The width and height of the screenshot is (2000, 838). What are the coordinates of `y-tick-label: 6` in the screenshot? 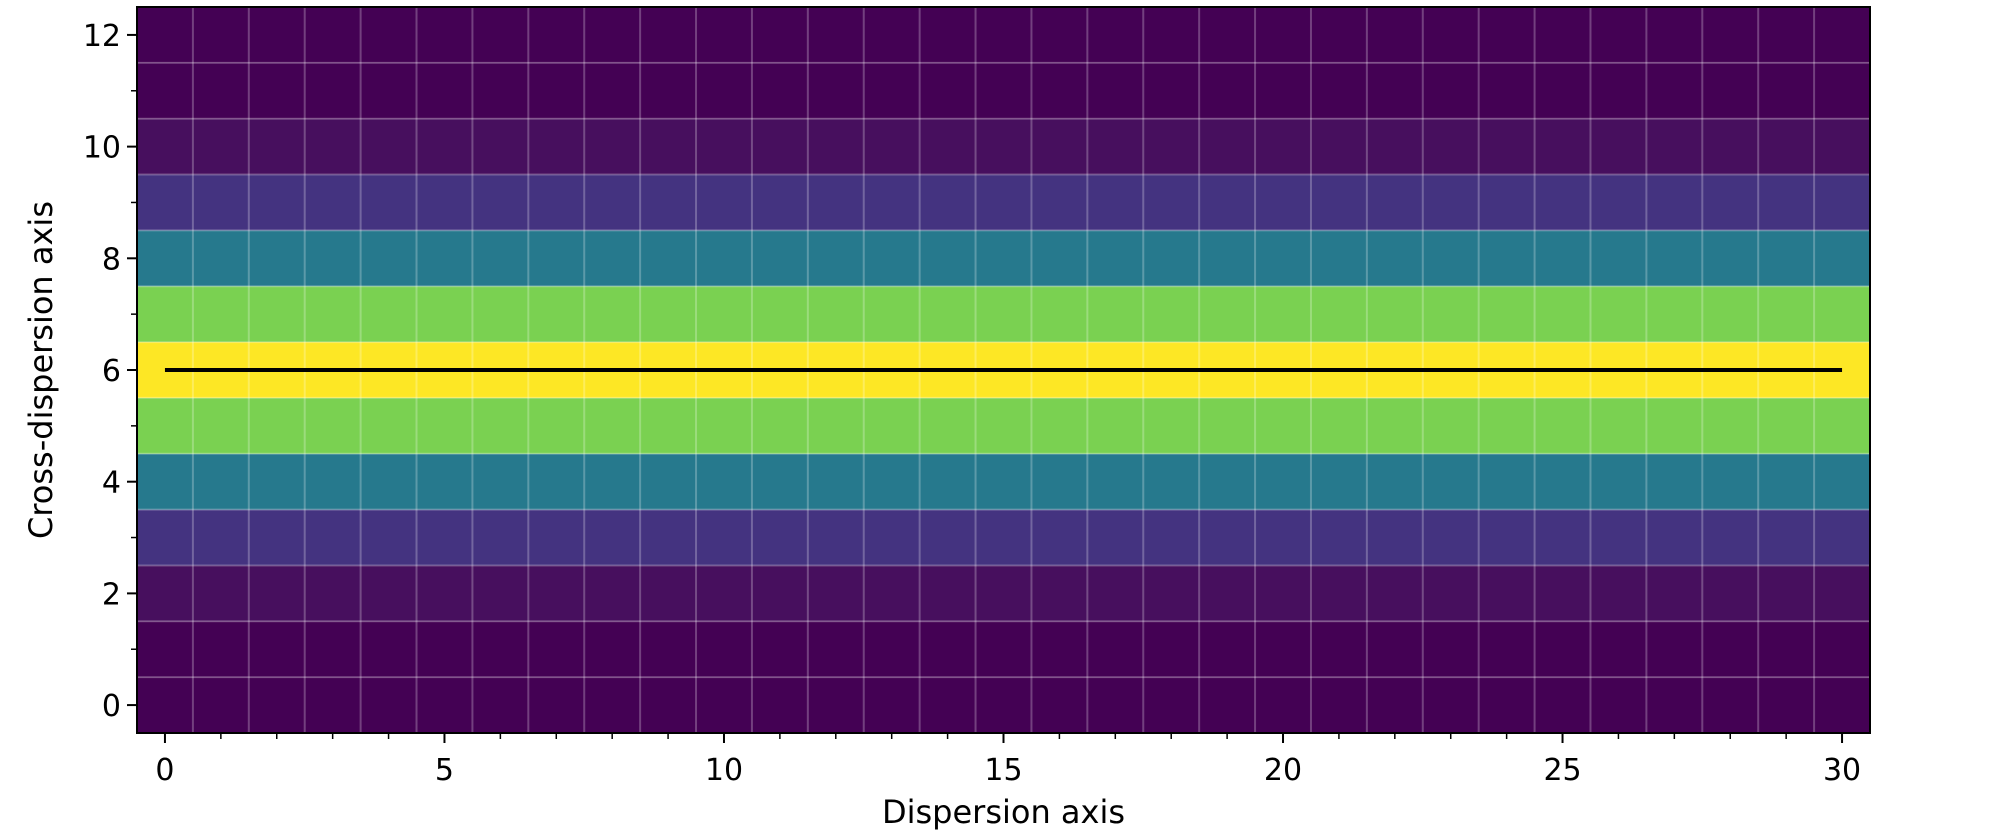 It's located at (111, 371).